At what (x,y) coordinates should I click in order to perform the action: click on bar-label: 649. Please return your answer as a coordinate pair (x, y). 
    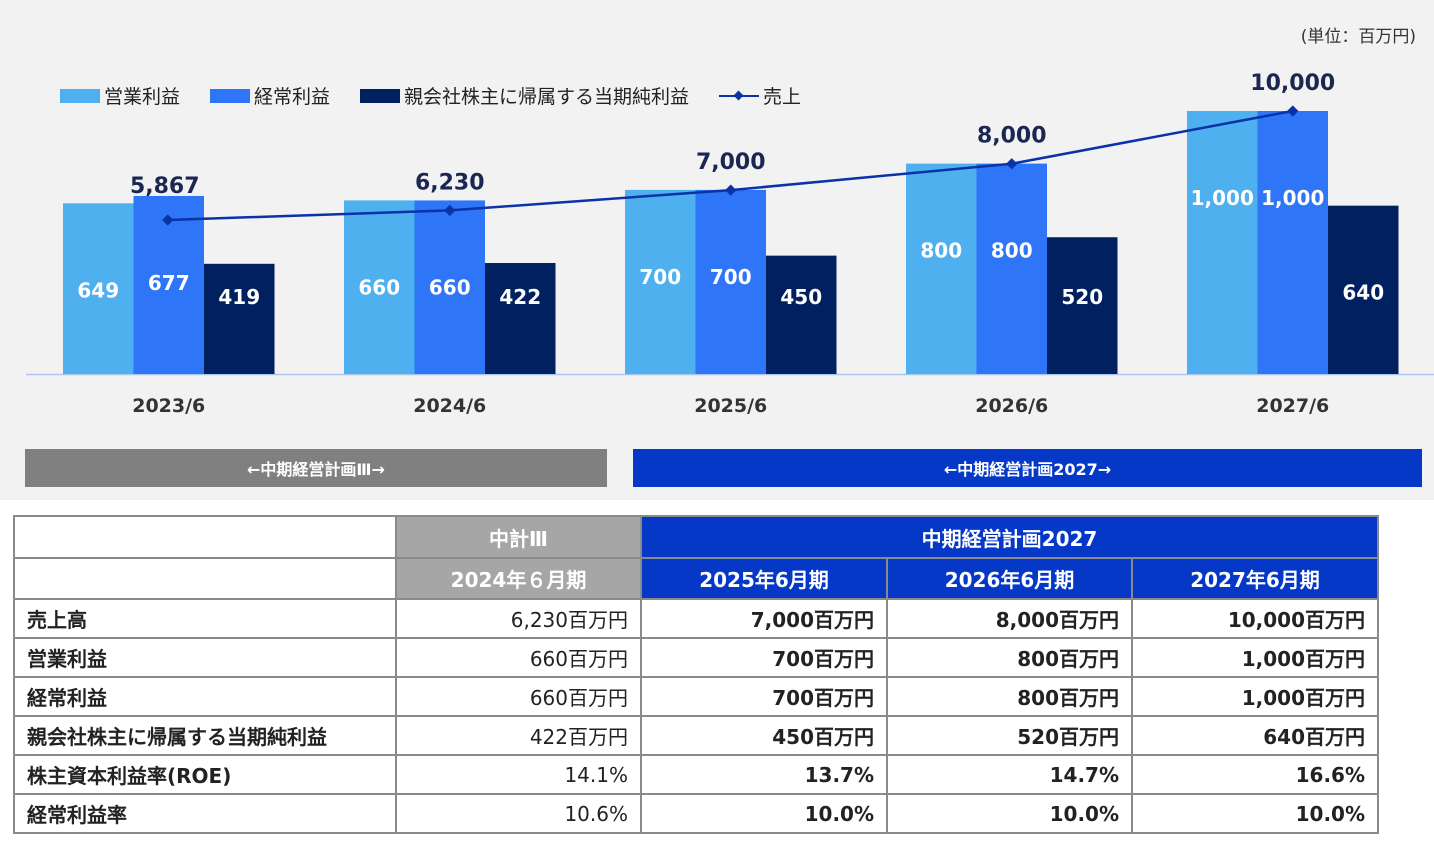
    Looking at the image, I should click on (98, 290).